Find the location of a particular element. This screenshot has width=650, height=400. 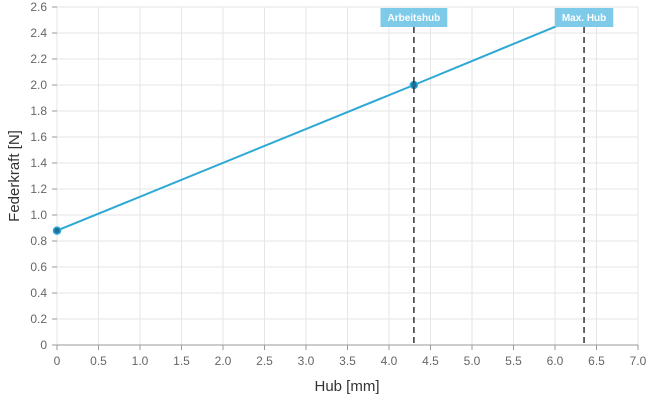

y-tick-label: 0.4 is located at coordinates (38, 293).